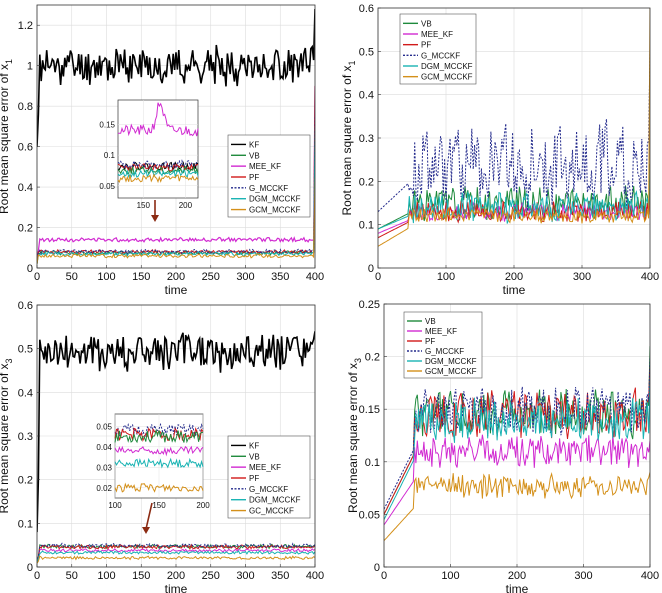  Describe the element at coordinates (110, 155) in the screenshot. I see `inset-y-tick-label: 0.1` at that location.